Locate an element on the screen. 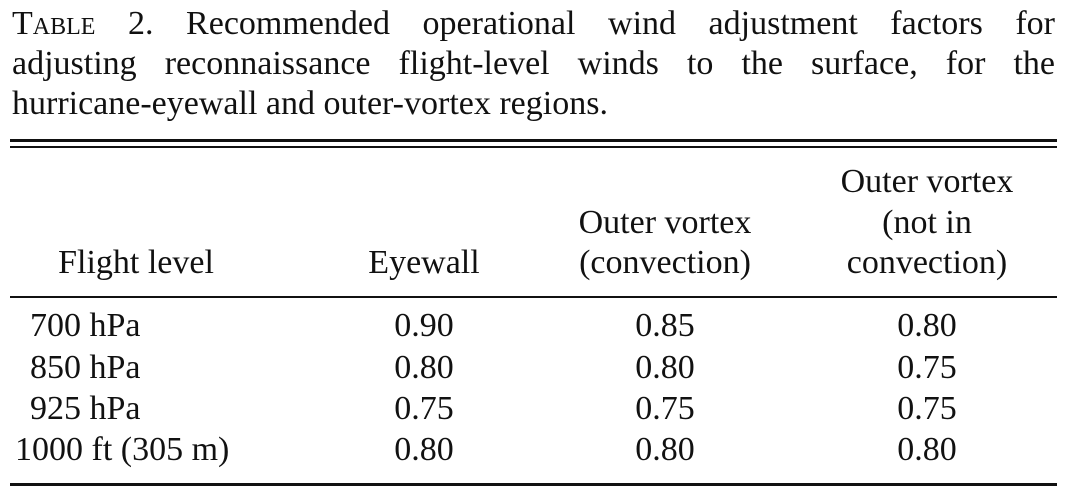 The width and height of the screenshot is (1067, 495). header-rule is located at coordinates (533, 297).